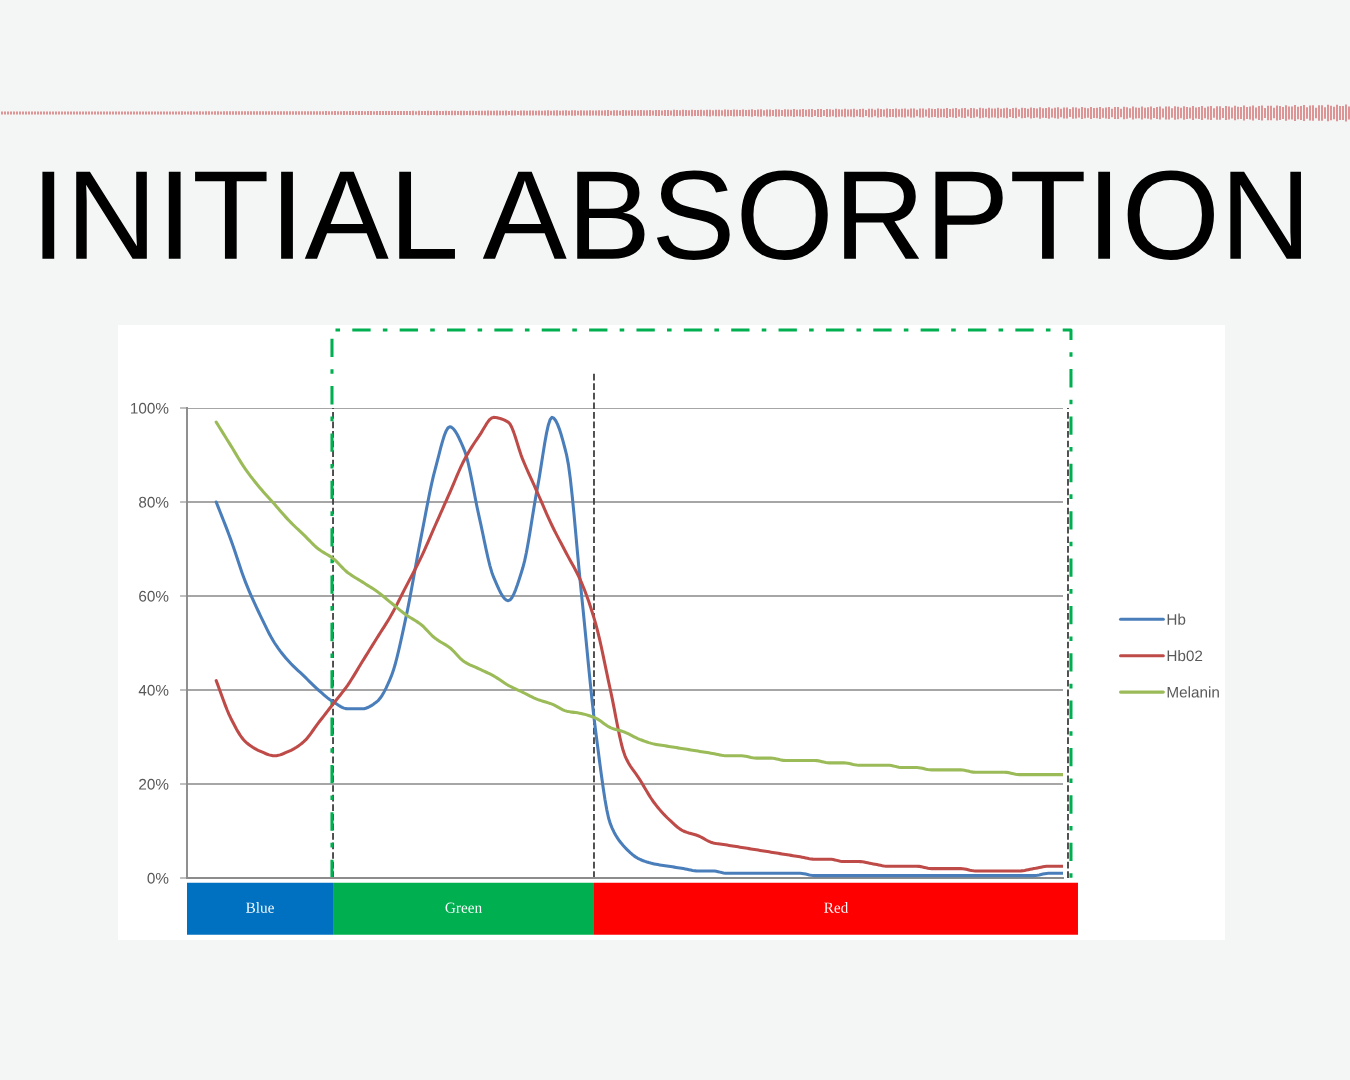 The width and height of the screenshot is (1350, 1080). What do you see at coordinates (158, 878) in the screenshot?
I see `y-tick-label: 0%` at bounding box center [158, 878].